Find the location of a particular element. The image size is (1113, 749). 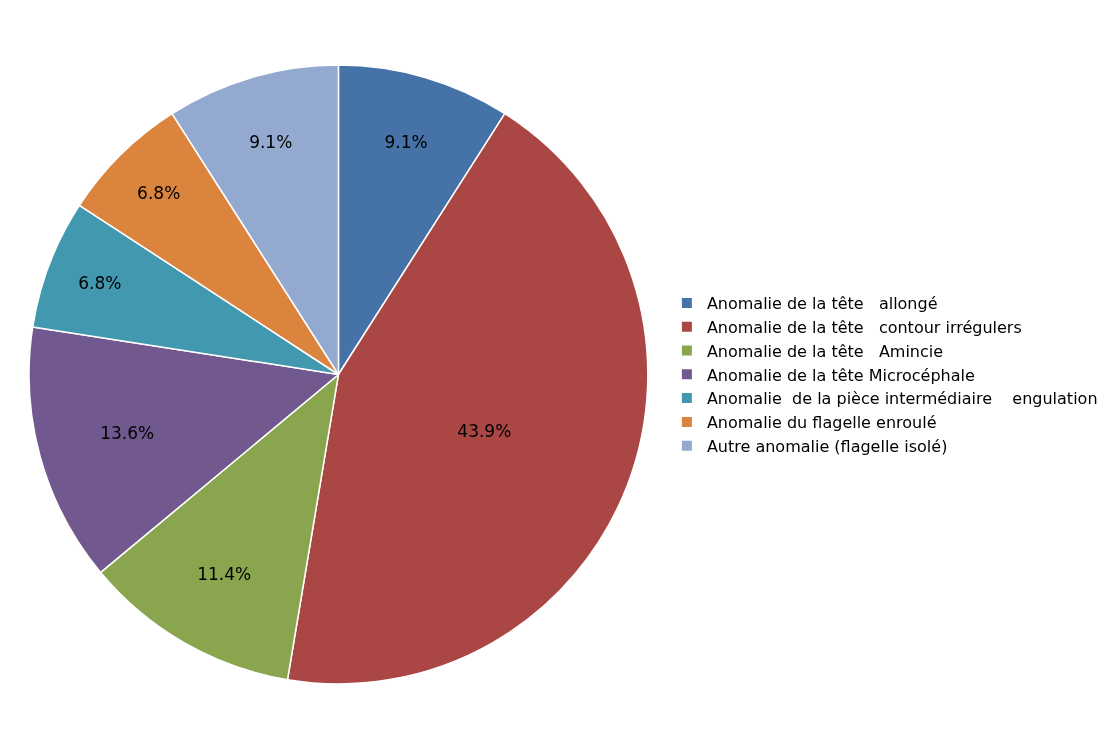

legend-label: Autre anomalie (flagelle isolé) is located at coordinates (827, 446).